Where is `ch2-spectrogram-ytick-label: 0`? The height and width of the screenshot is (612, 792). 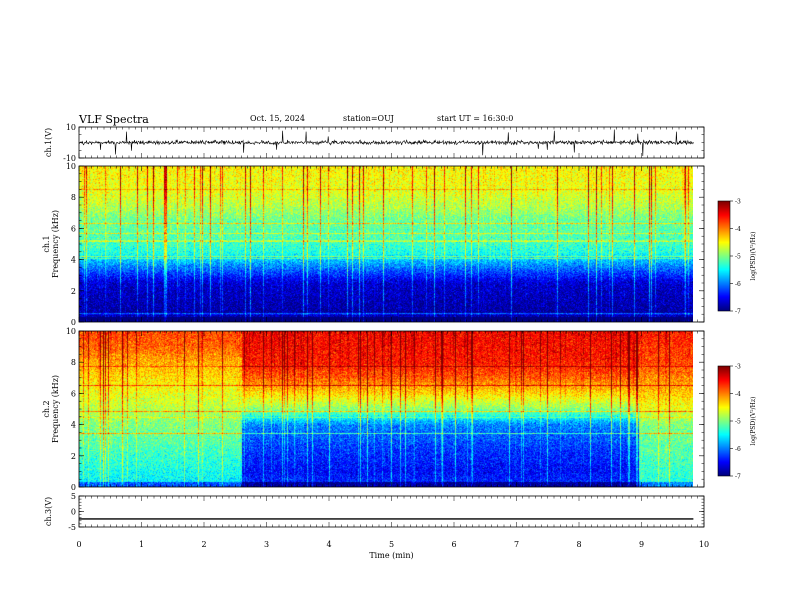
ch2-spectrogram-ytick-label: 0 is located at coordinates (73, 487).